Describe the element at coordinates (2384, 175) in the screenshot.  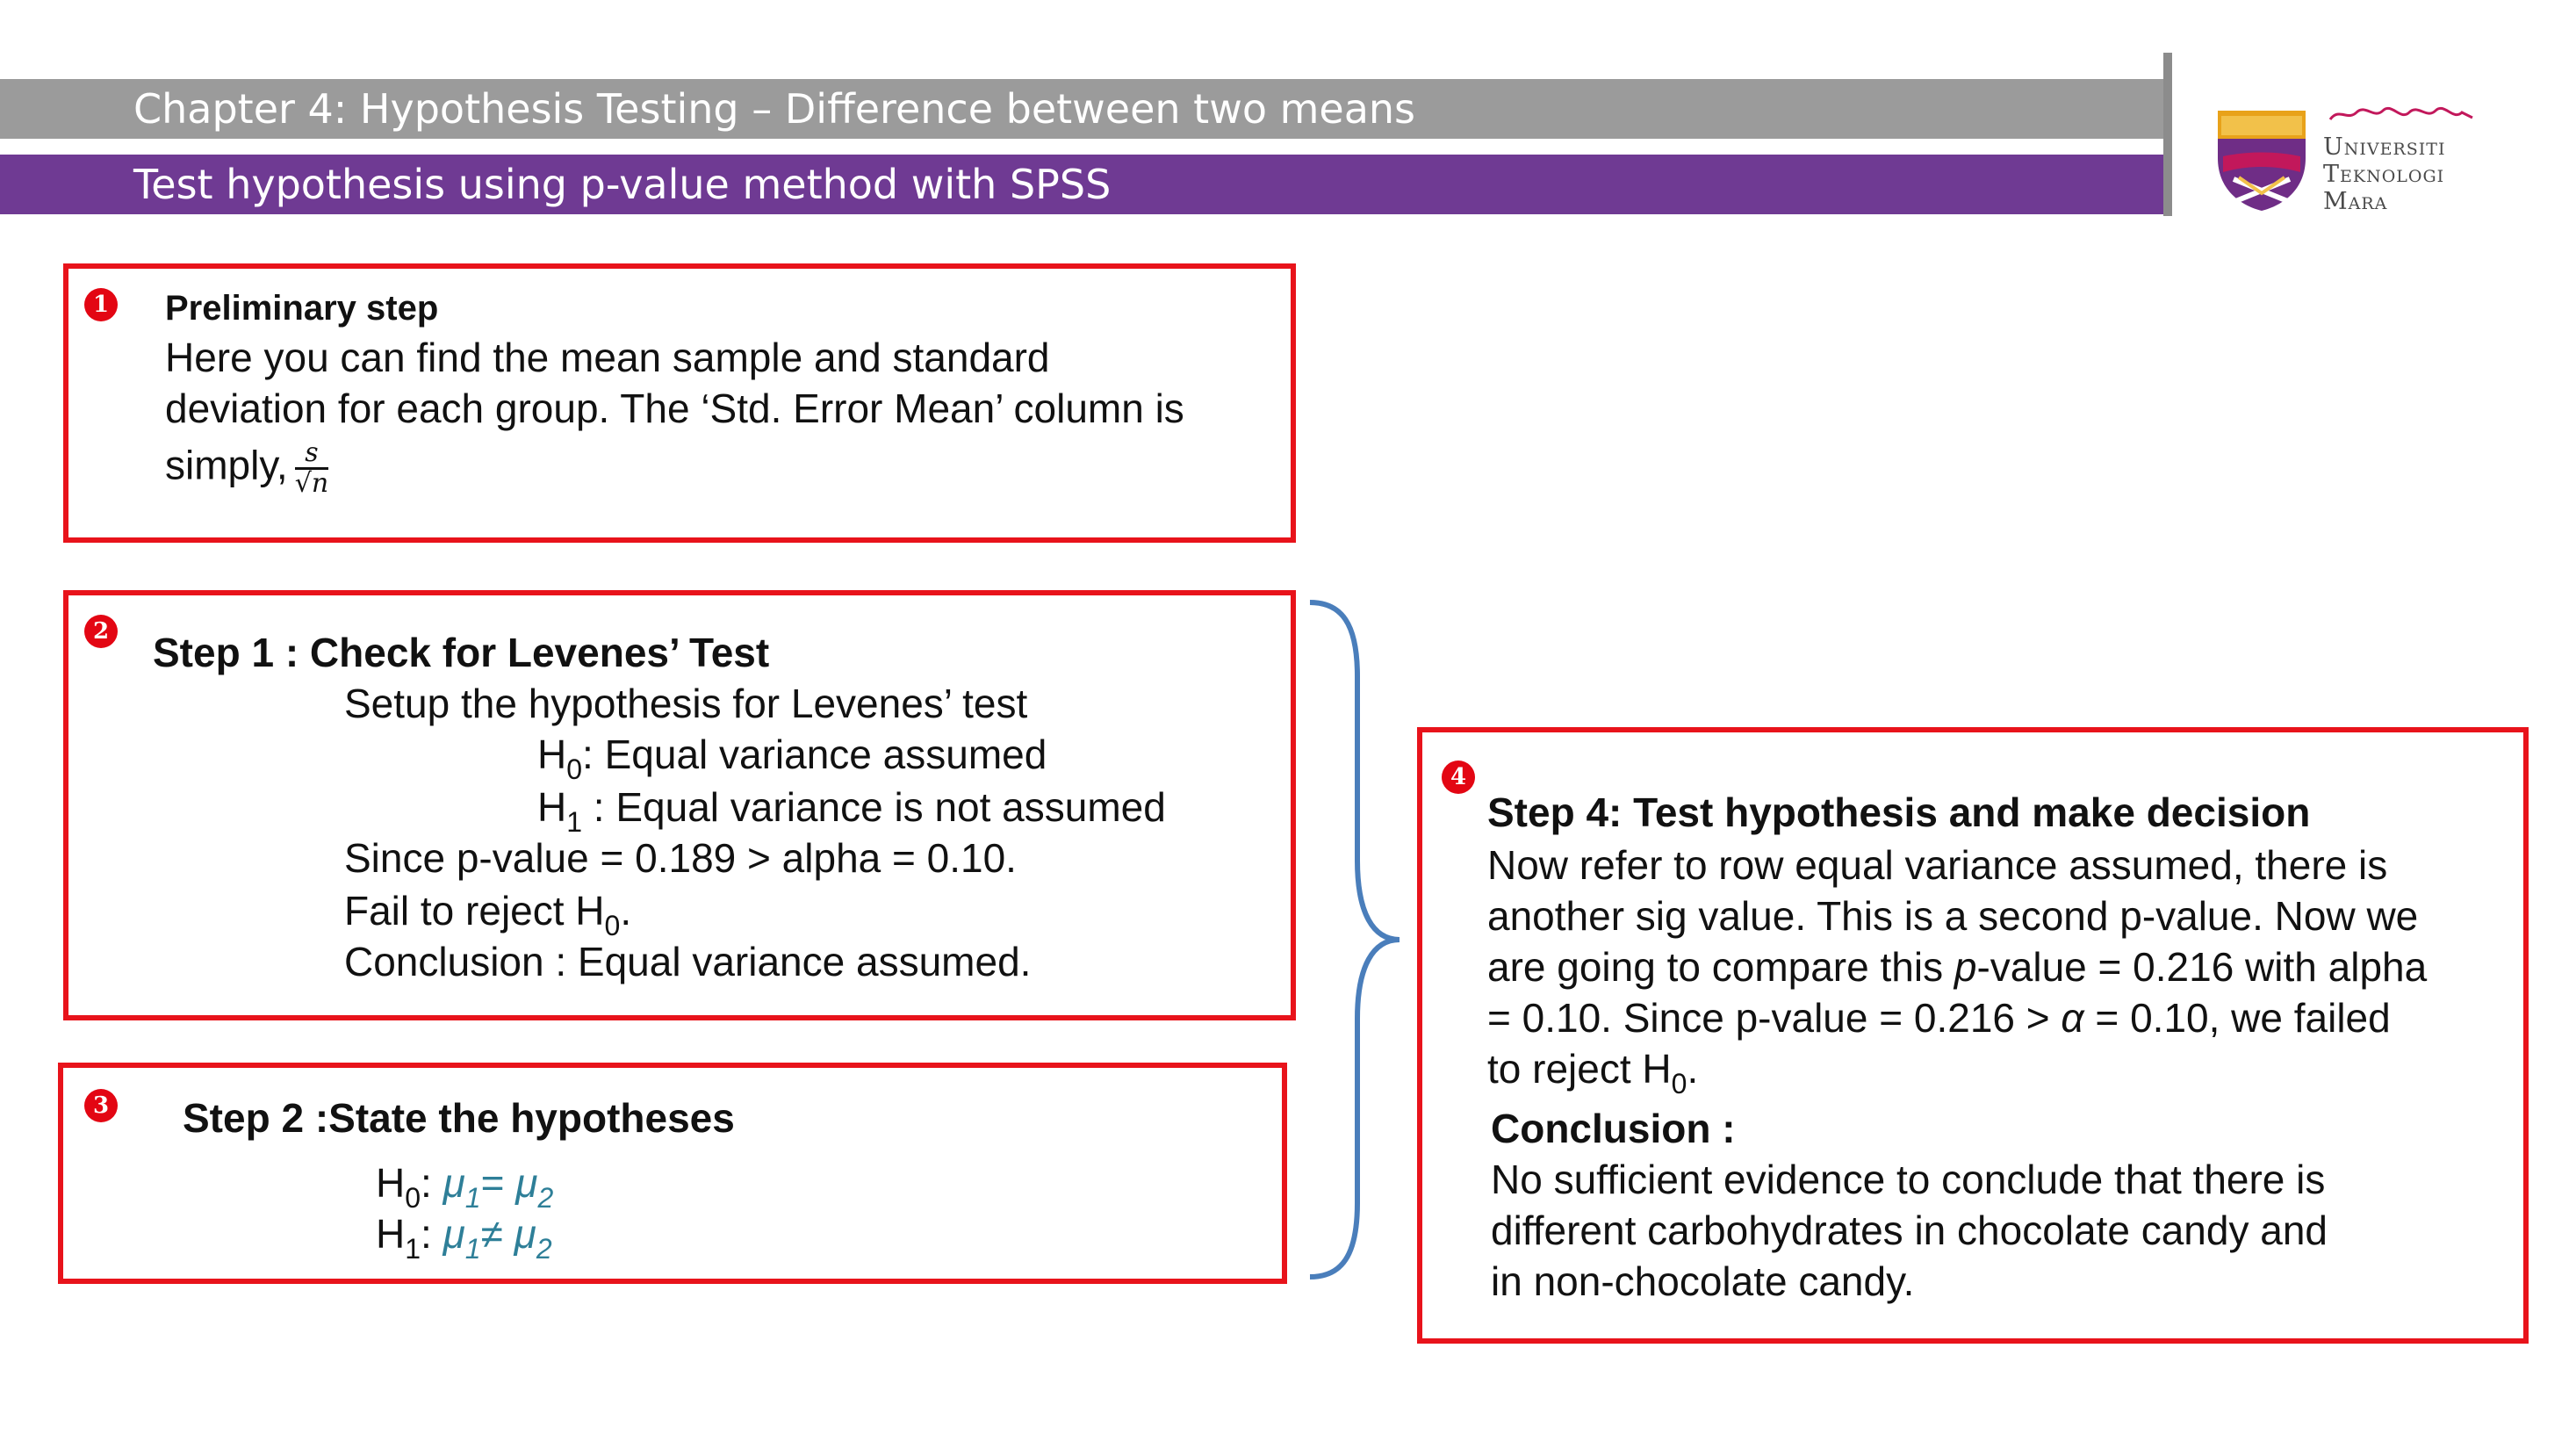
I see `logo-line-2: Teknologi` at that location.